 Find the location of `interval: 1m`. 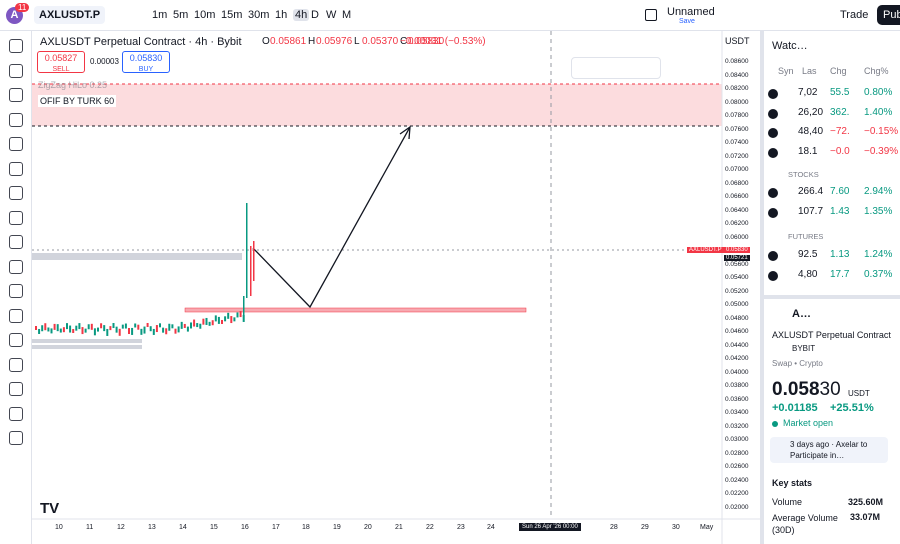

interval: 1m is located at coordinates (160, 15).